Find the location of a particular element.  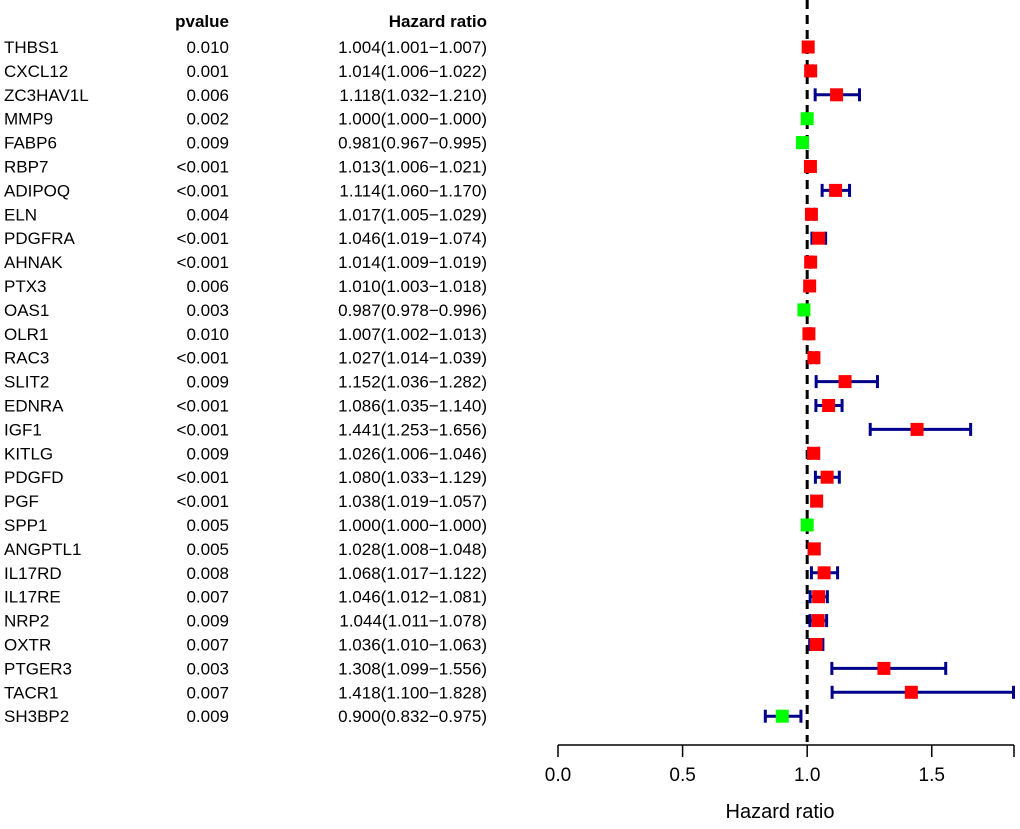

gene-label: SLIT2 is located at coordinates (26, 382).